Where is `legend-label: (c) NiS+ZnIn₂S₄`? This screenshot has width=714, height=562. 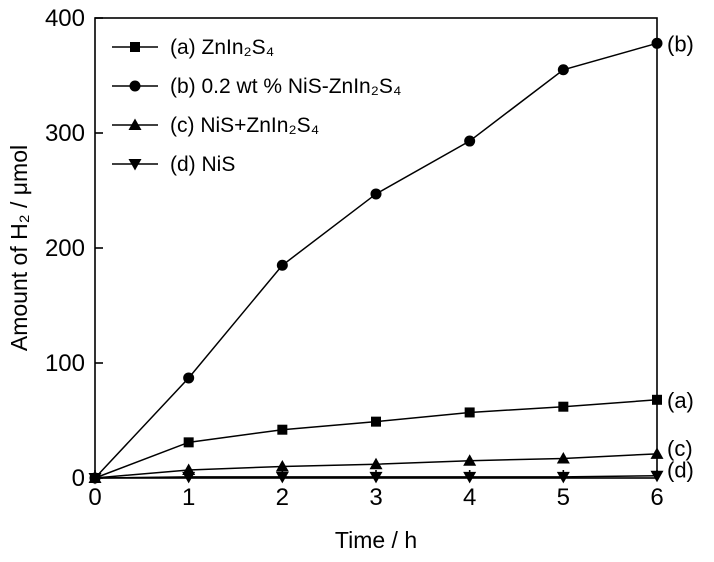
legend-label: (c) NiS+ZnIn₂S₄ is located at coordinates (244, 125).